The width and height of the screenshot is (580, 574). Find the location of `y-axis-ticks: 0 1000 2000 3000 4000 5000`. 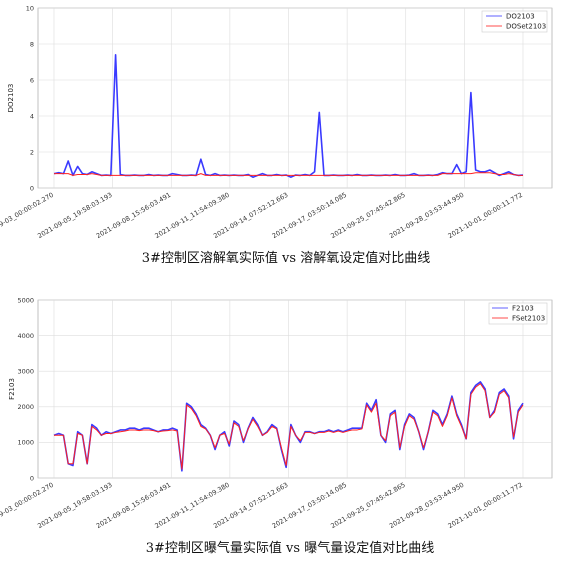

y-axis-ticks: 0 1000 2000 3000 4000 5000 is located at coordinates (25, 389).